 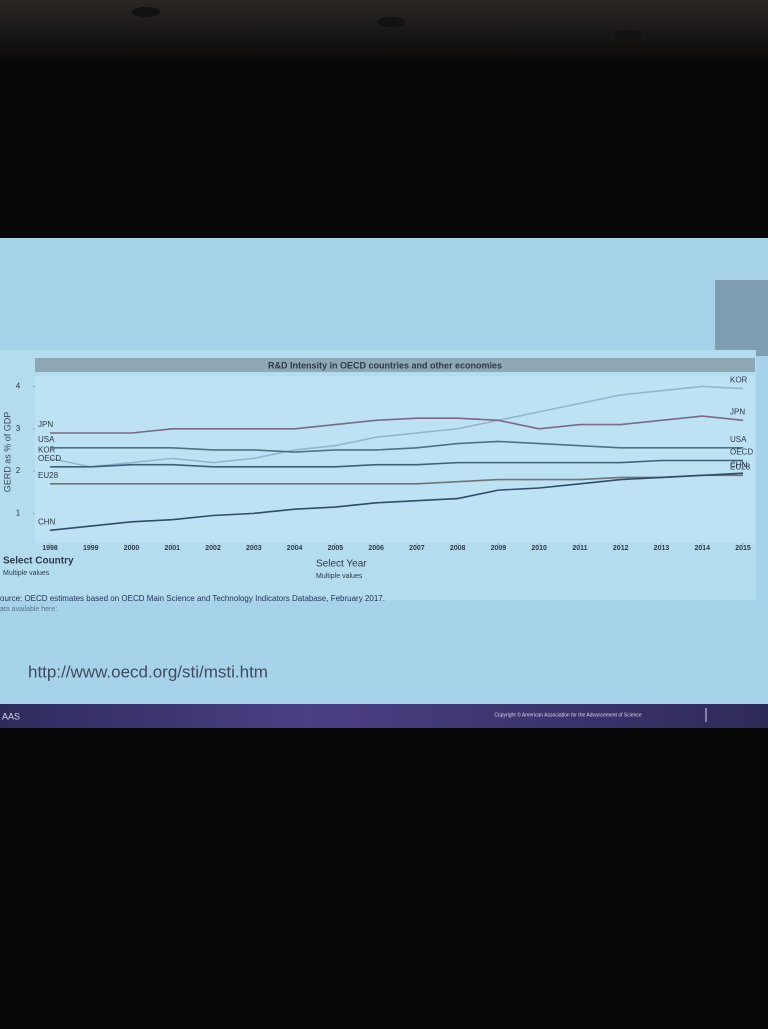 I want to click on x-tick-label: 2009, so click(x=499, y=548).